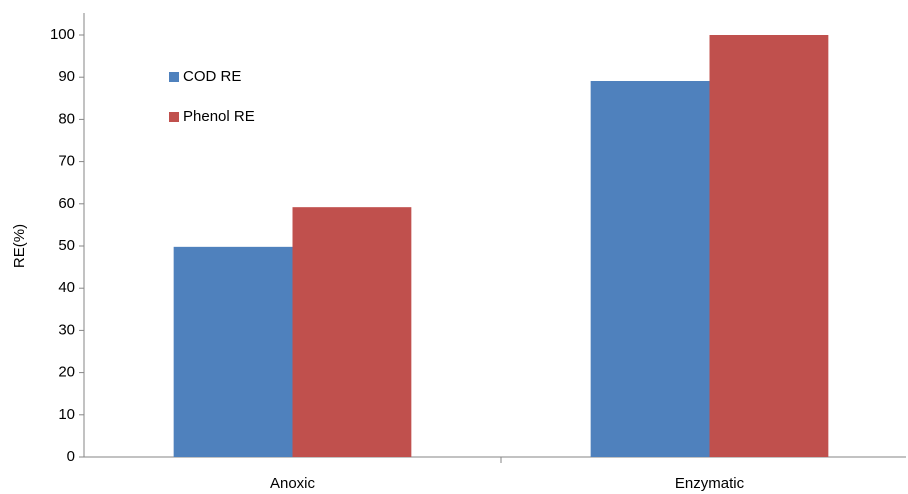  What do you see at coordinates (66, 329) in the screenshot?
I see `y-tick-label: 30` at bounding box center [66, 329].